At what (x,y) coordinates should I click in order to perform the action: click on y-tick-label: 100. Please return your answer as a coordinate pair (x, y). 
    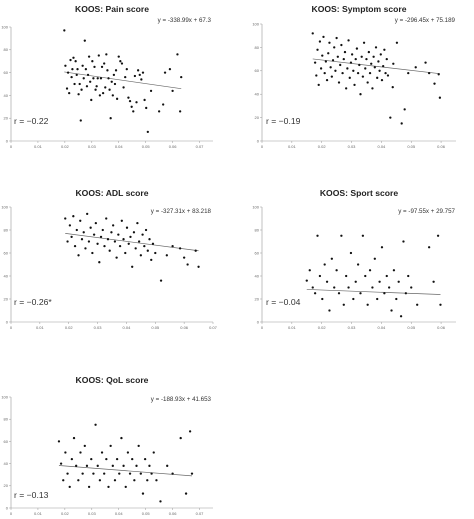
    Looking at the image, I should click on (4, 26).